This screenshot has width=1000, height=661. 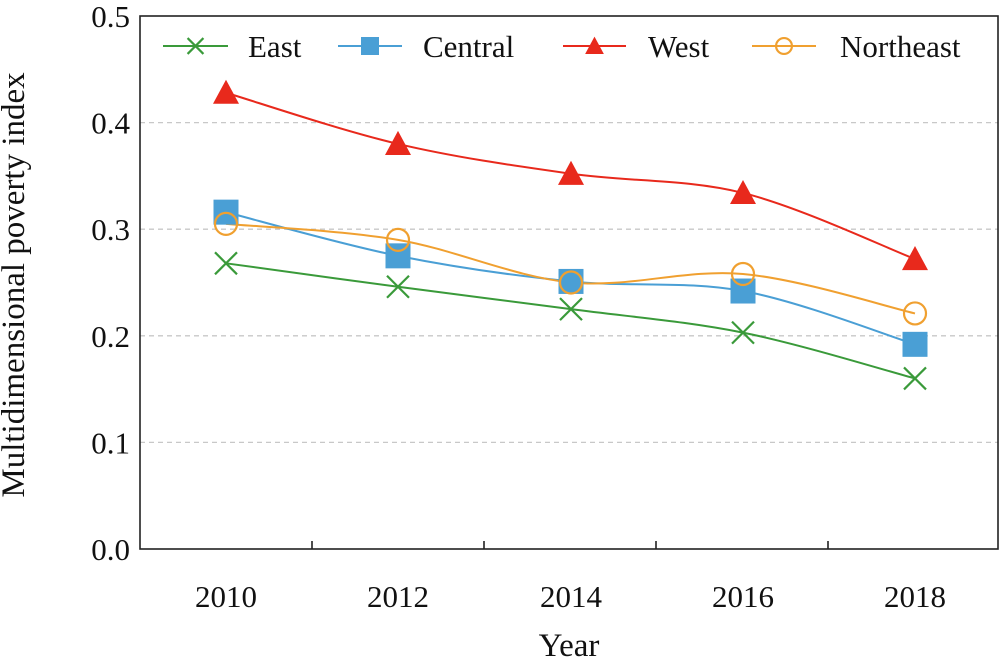 I want to click on legend-marker-east, so click(x=195, y=46).